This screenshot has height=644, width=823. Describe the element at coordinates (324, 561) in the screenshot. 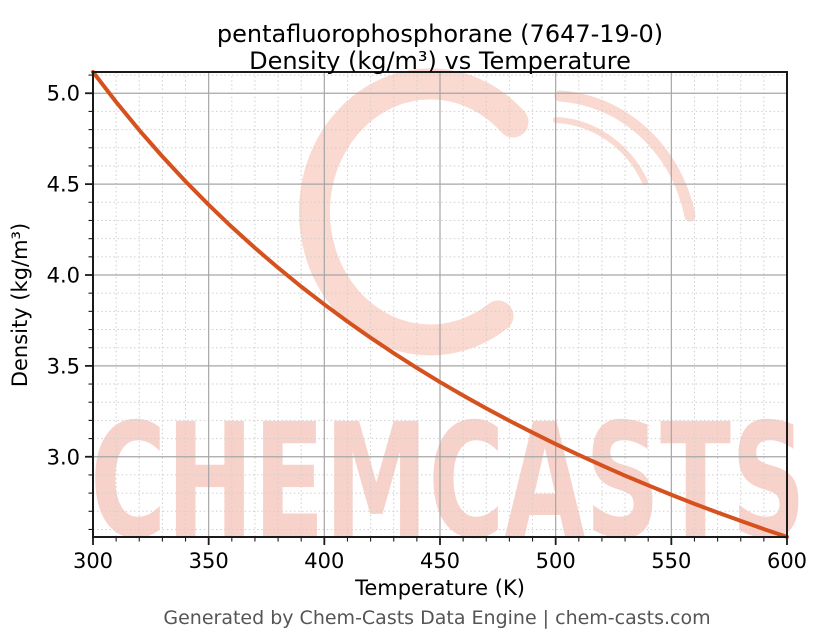

I see `x-tick-label: 400` at that location.